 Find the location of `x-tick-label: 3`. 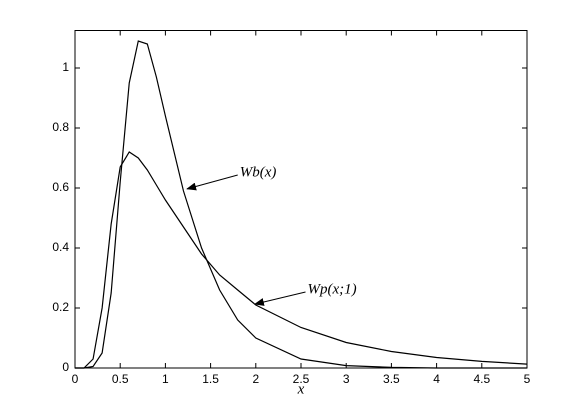

x-tick-label: 3 is located at coordinates (346, 379).